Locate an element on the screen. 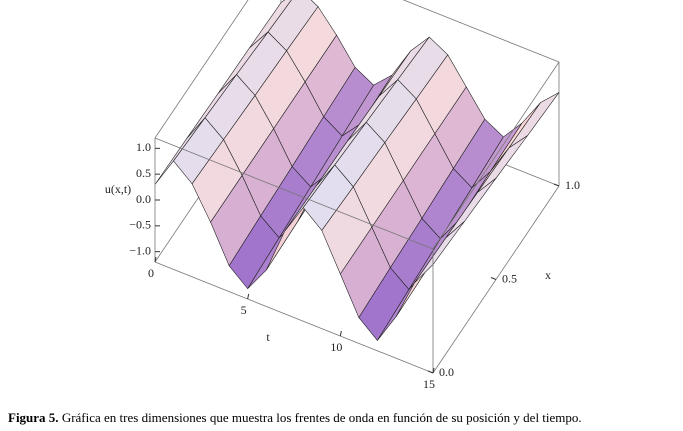  t-tick-label: 5 is located at coordinates (244, 310).